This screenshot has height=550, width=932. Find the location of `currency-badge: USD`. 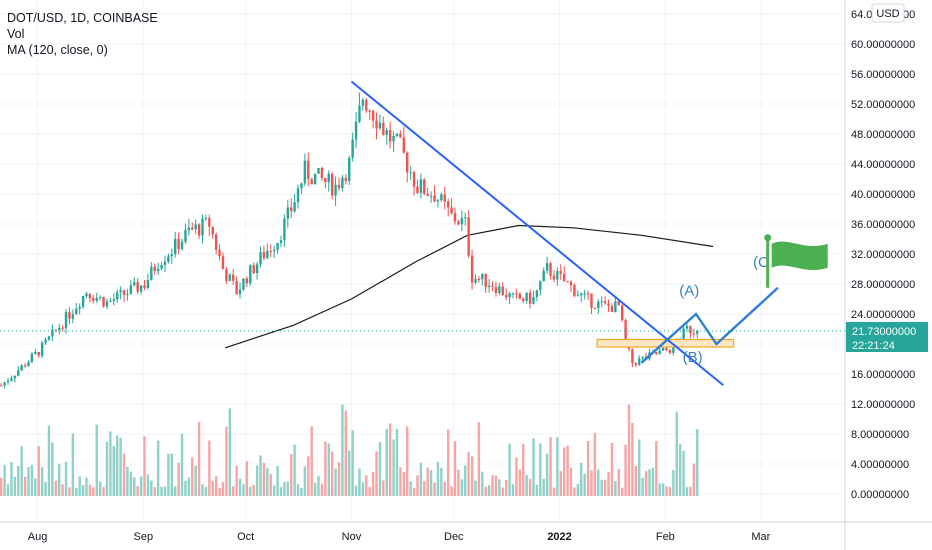

currency-badge: USD is located at coordinates (888, 13).